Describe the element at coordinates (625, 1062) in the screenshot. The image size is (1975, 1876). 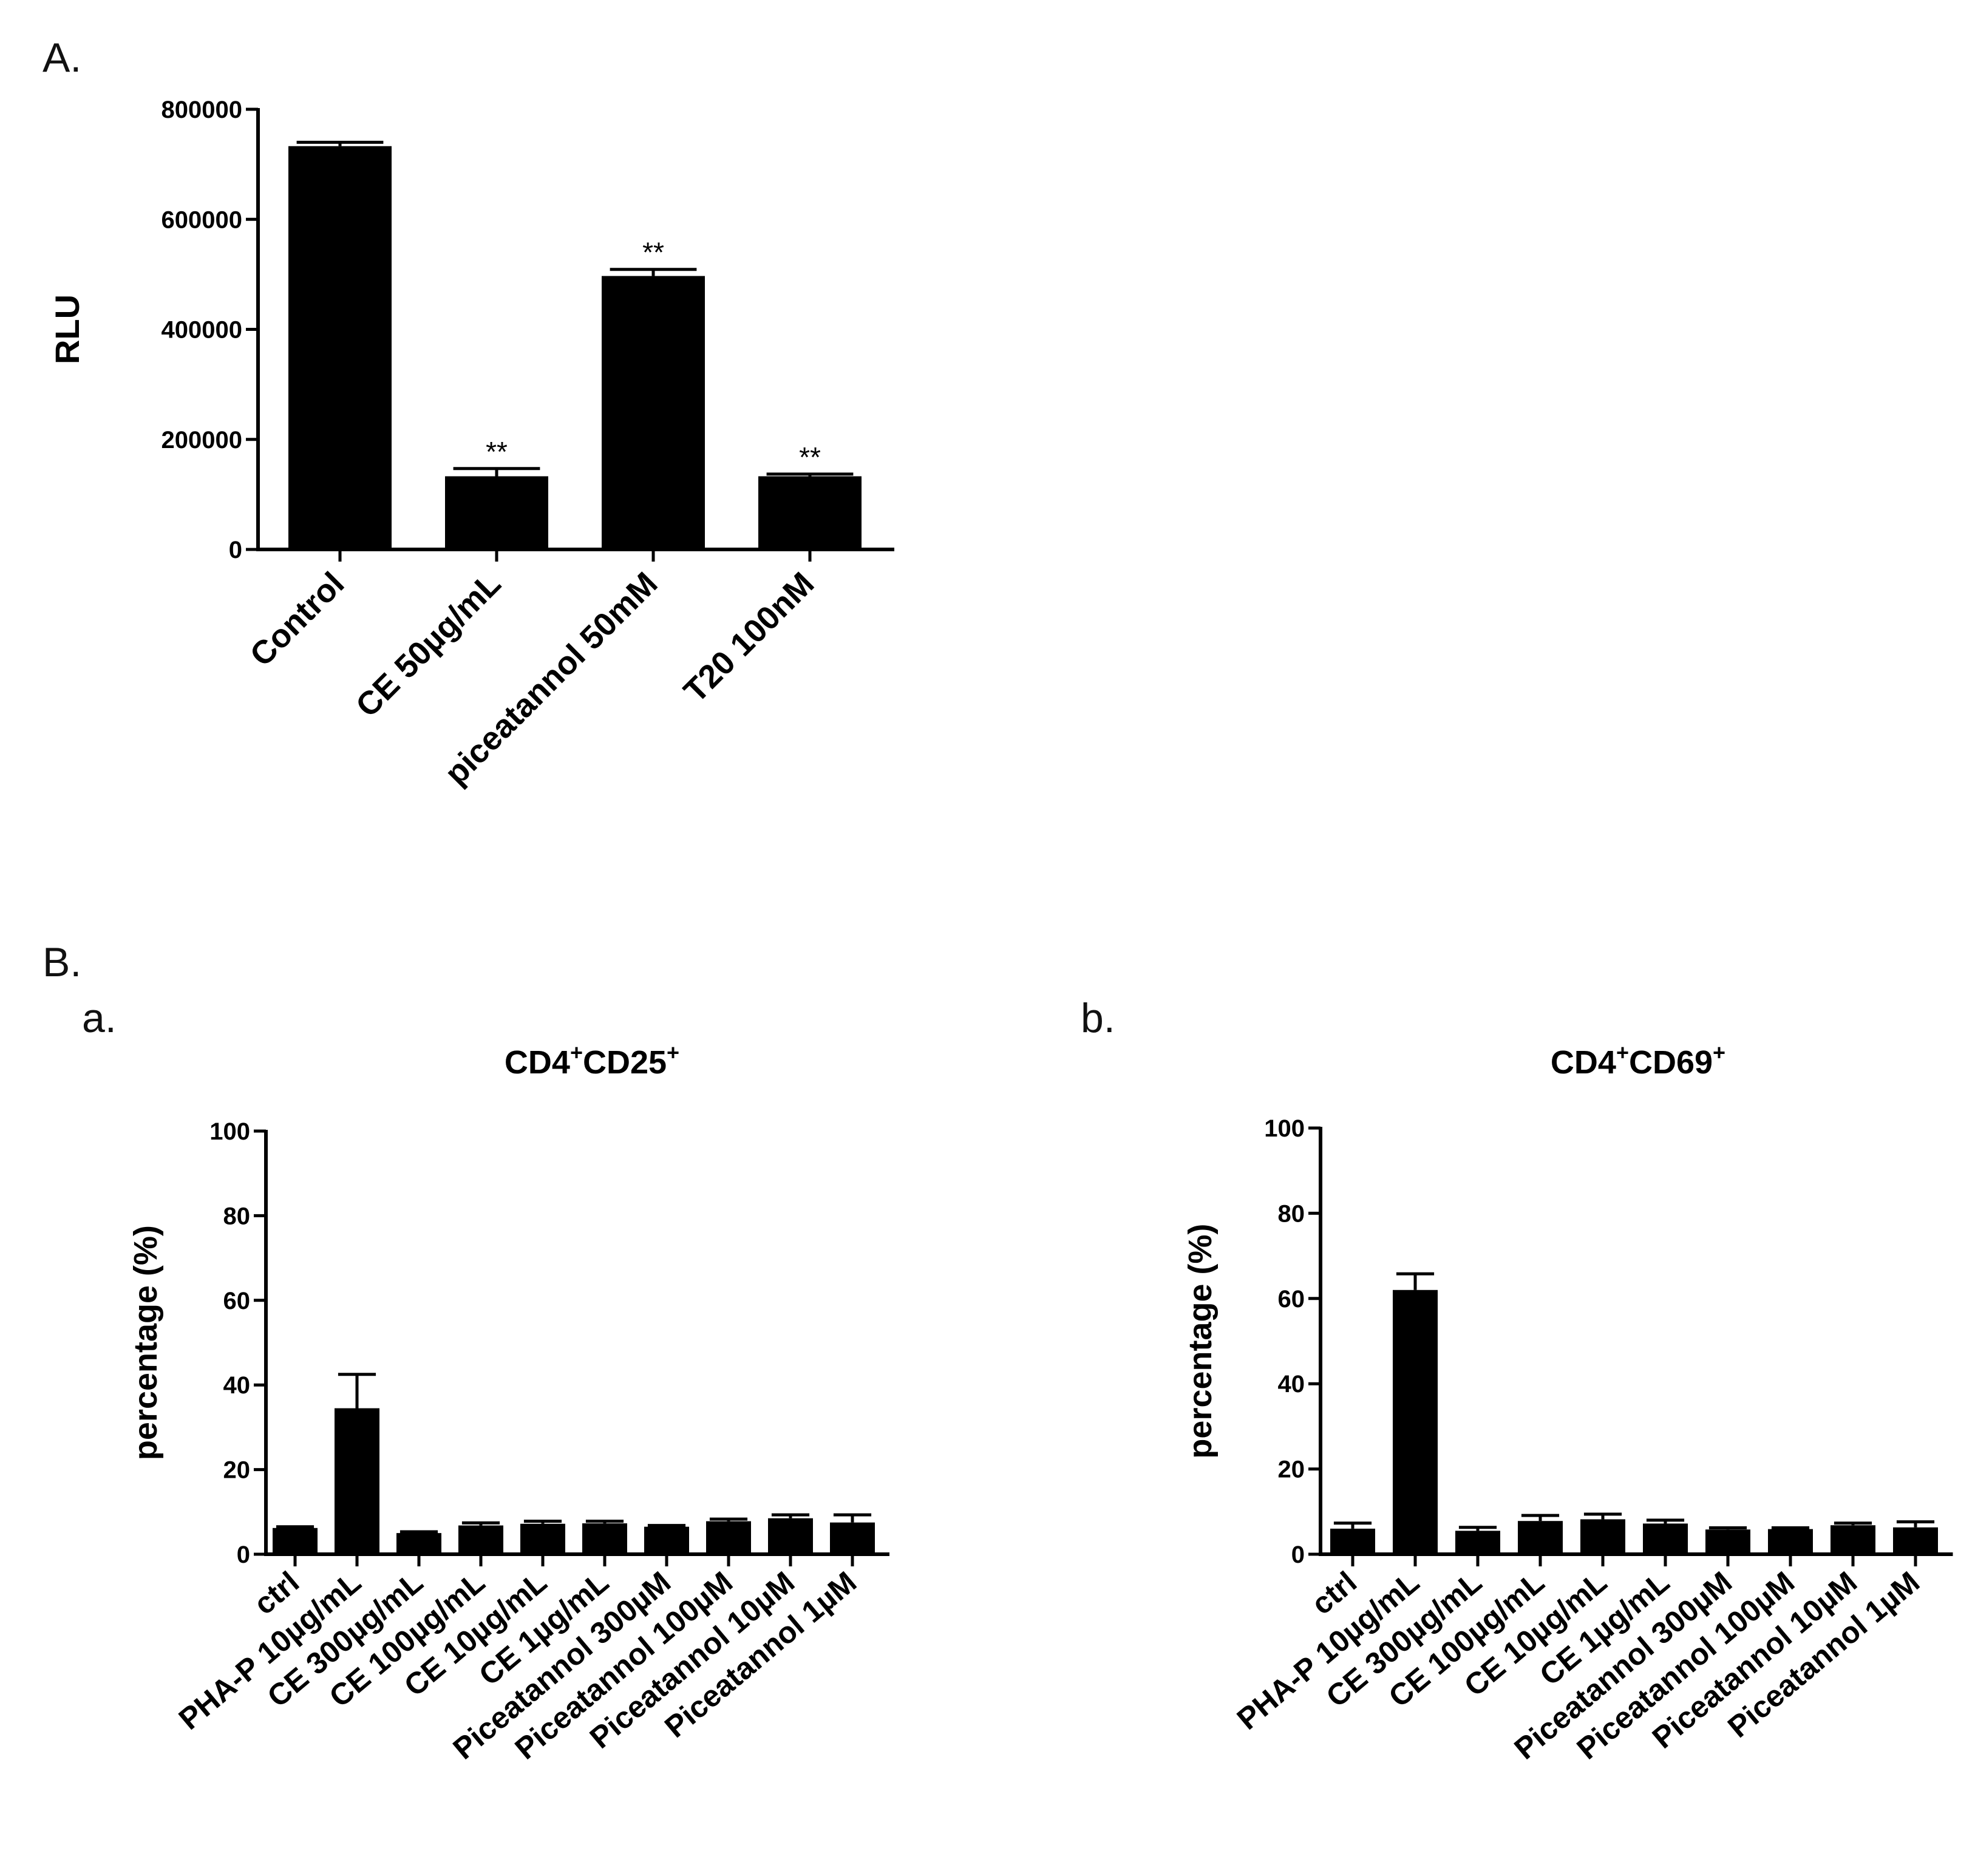
I see `title-part: CD25` at that location.